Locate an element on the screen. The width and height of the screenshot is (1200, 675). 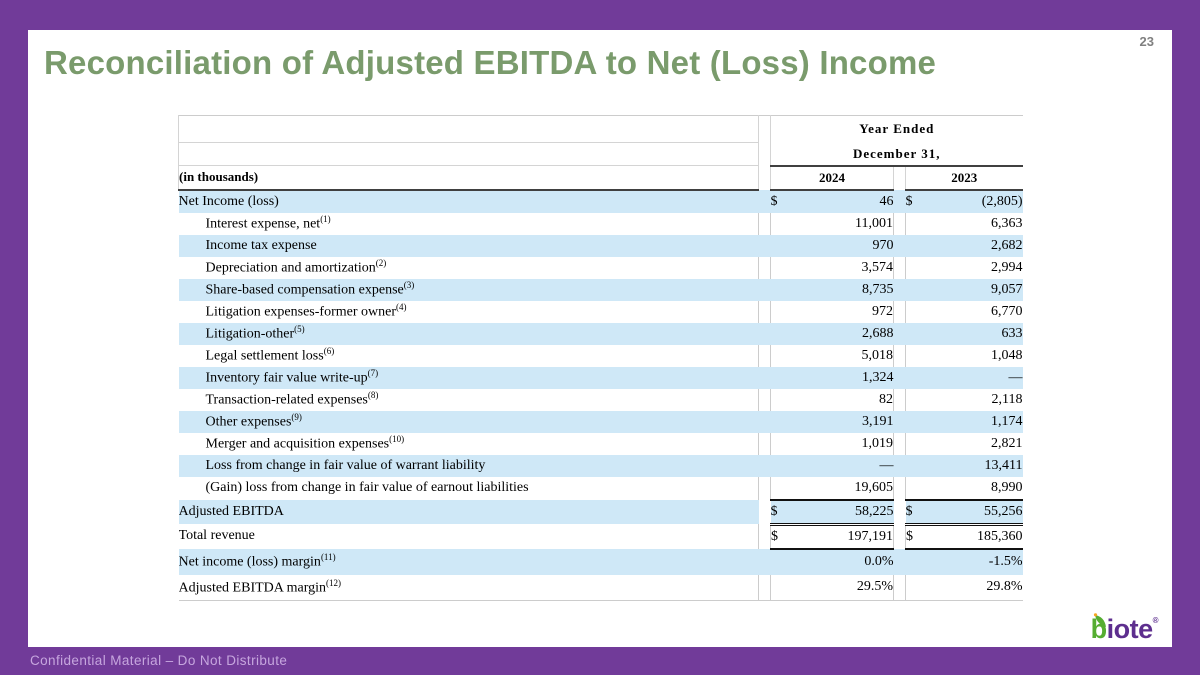
value-cell: $55,256 is located at coordinates (964, 512).